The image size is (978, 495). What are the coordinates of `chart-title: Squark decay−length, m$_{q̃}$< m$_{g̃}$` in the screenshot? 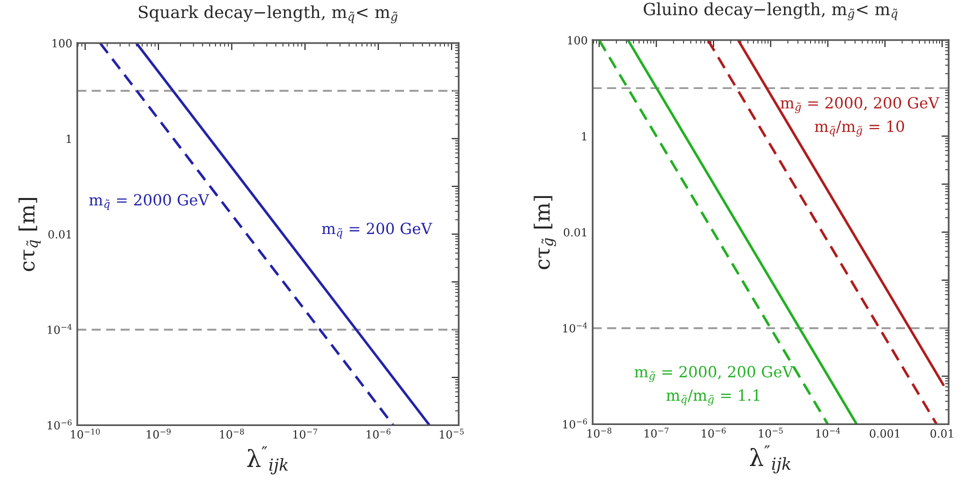 It's located at (268, 14).